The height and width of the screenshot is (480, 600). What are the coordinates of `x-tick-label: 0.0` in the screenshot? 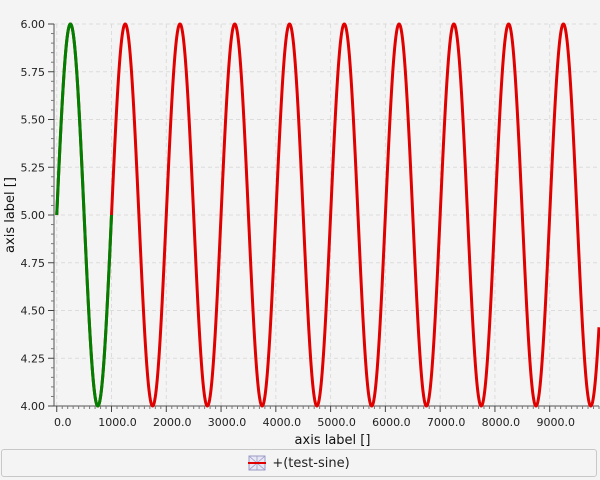 It's located at (63, 422).